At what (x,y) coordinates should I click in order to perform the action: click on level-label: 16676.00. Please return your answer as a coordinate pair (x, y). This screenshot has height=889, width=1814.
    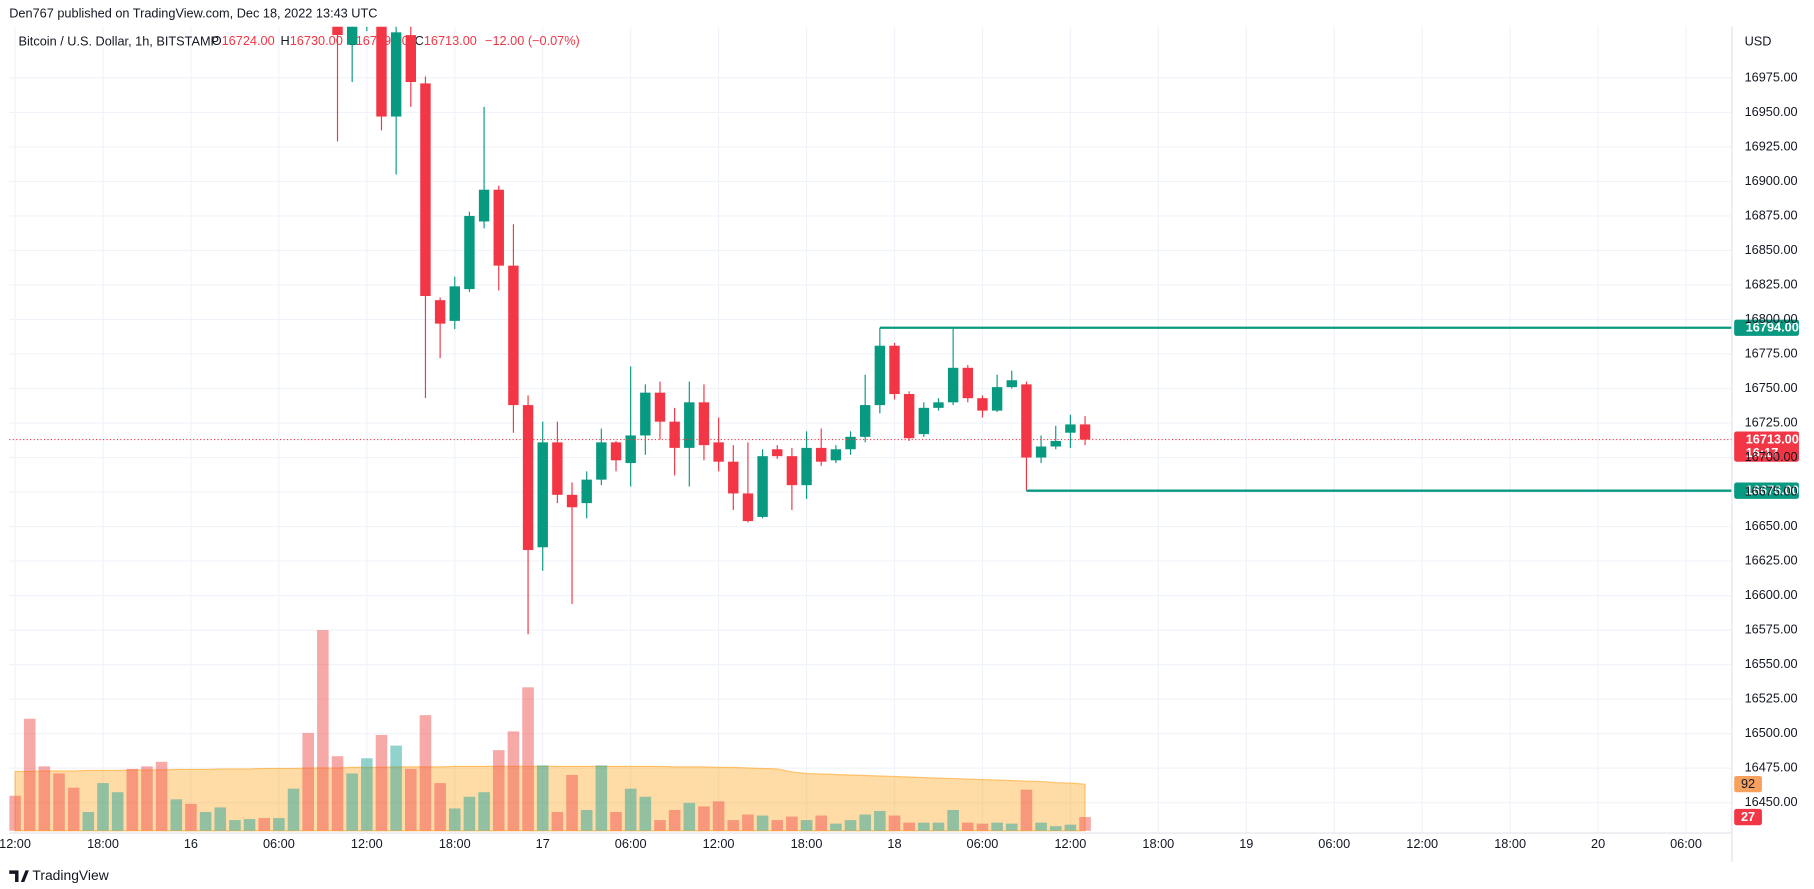
    Looking at the image, I should click on (1772, 490).